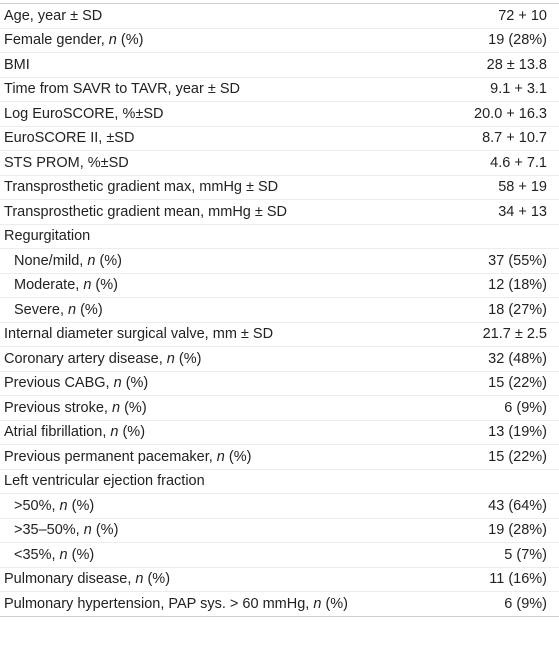 The height and width of the screenshot is (669, 559). Describe the element at coordinates (510, 113) in the screenshot. I see `row-value: 20.0 + 16.3` at that location.